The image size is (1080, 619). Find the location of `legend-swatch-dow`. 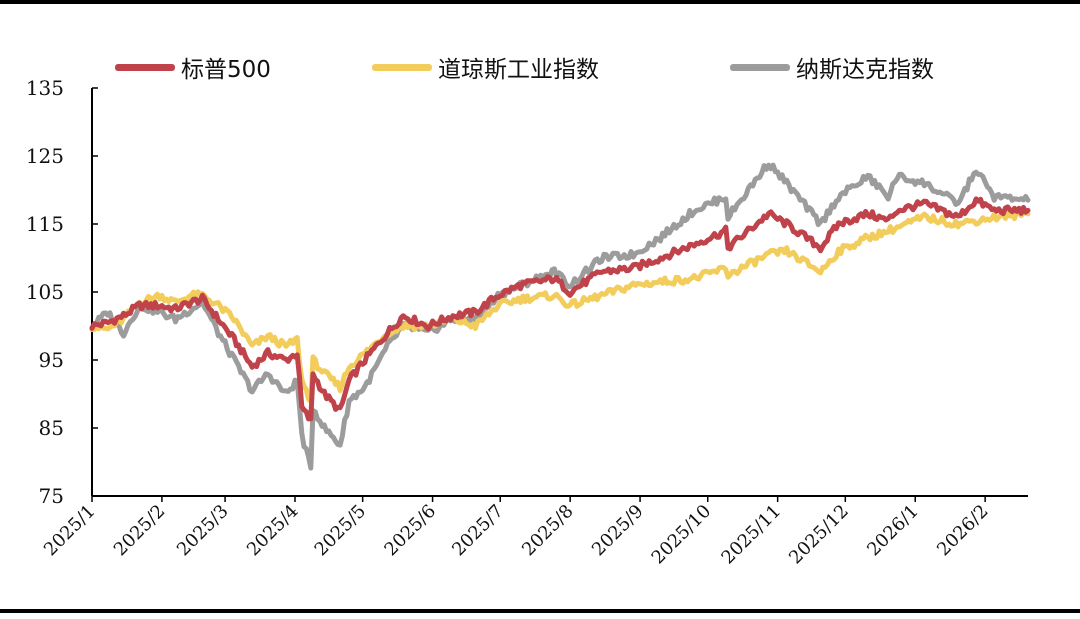

legend-swatch-dow is located at coordinates (402, 67).